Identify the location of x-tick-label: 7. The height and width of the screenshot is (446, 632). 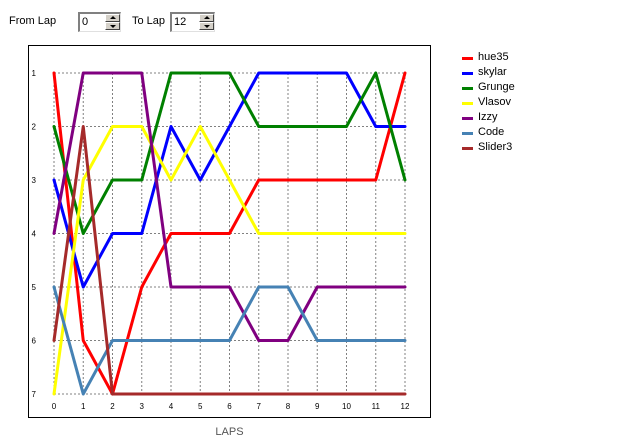
(259, 406).